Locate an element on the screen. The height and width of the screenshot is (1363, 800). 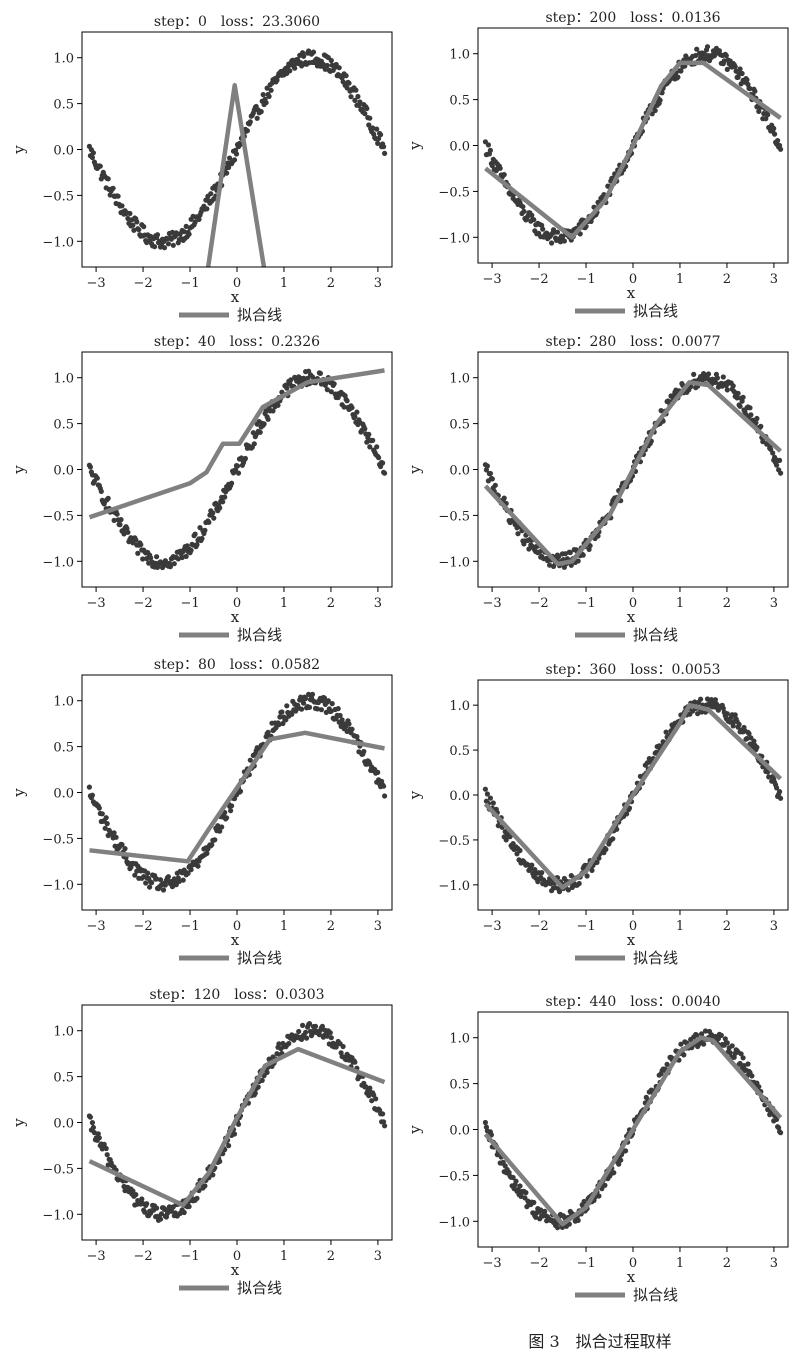
x-tick-label: −3 is located at coordinates (96, 283).